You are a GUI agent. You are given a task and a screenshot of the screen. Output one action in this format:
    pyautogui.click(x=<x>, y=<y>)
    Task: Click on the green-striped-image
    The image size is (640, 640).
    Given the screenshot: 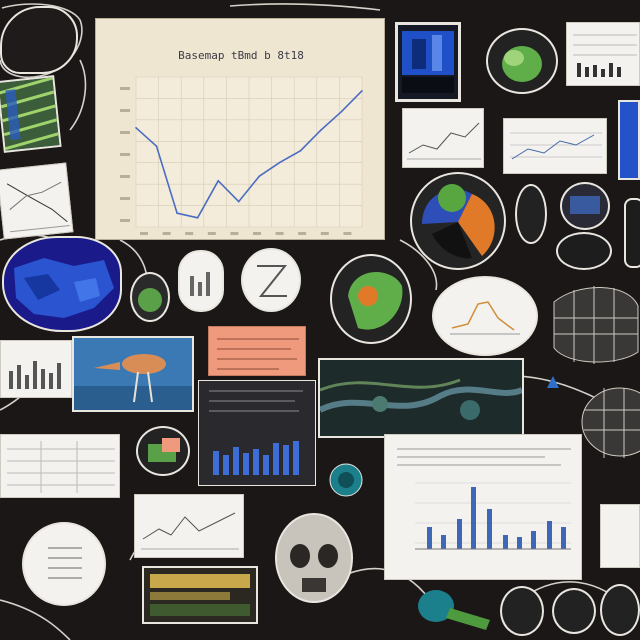 What is the action you would take?
    pyautogui.click(x=31, y=114)
    